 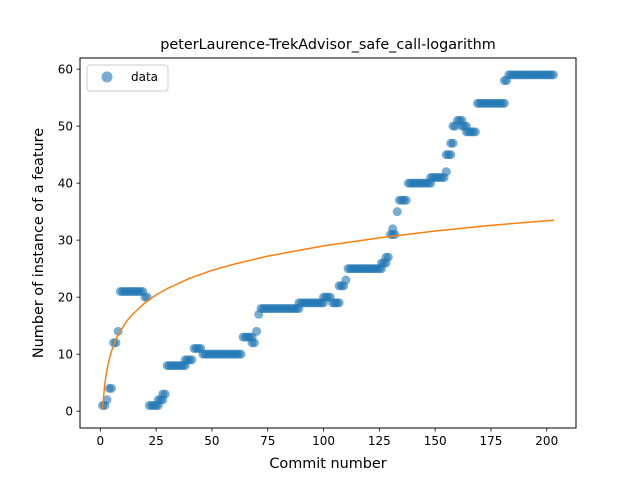 I want to click on x-axis-label: Commit number, so click(x=327, y=464).